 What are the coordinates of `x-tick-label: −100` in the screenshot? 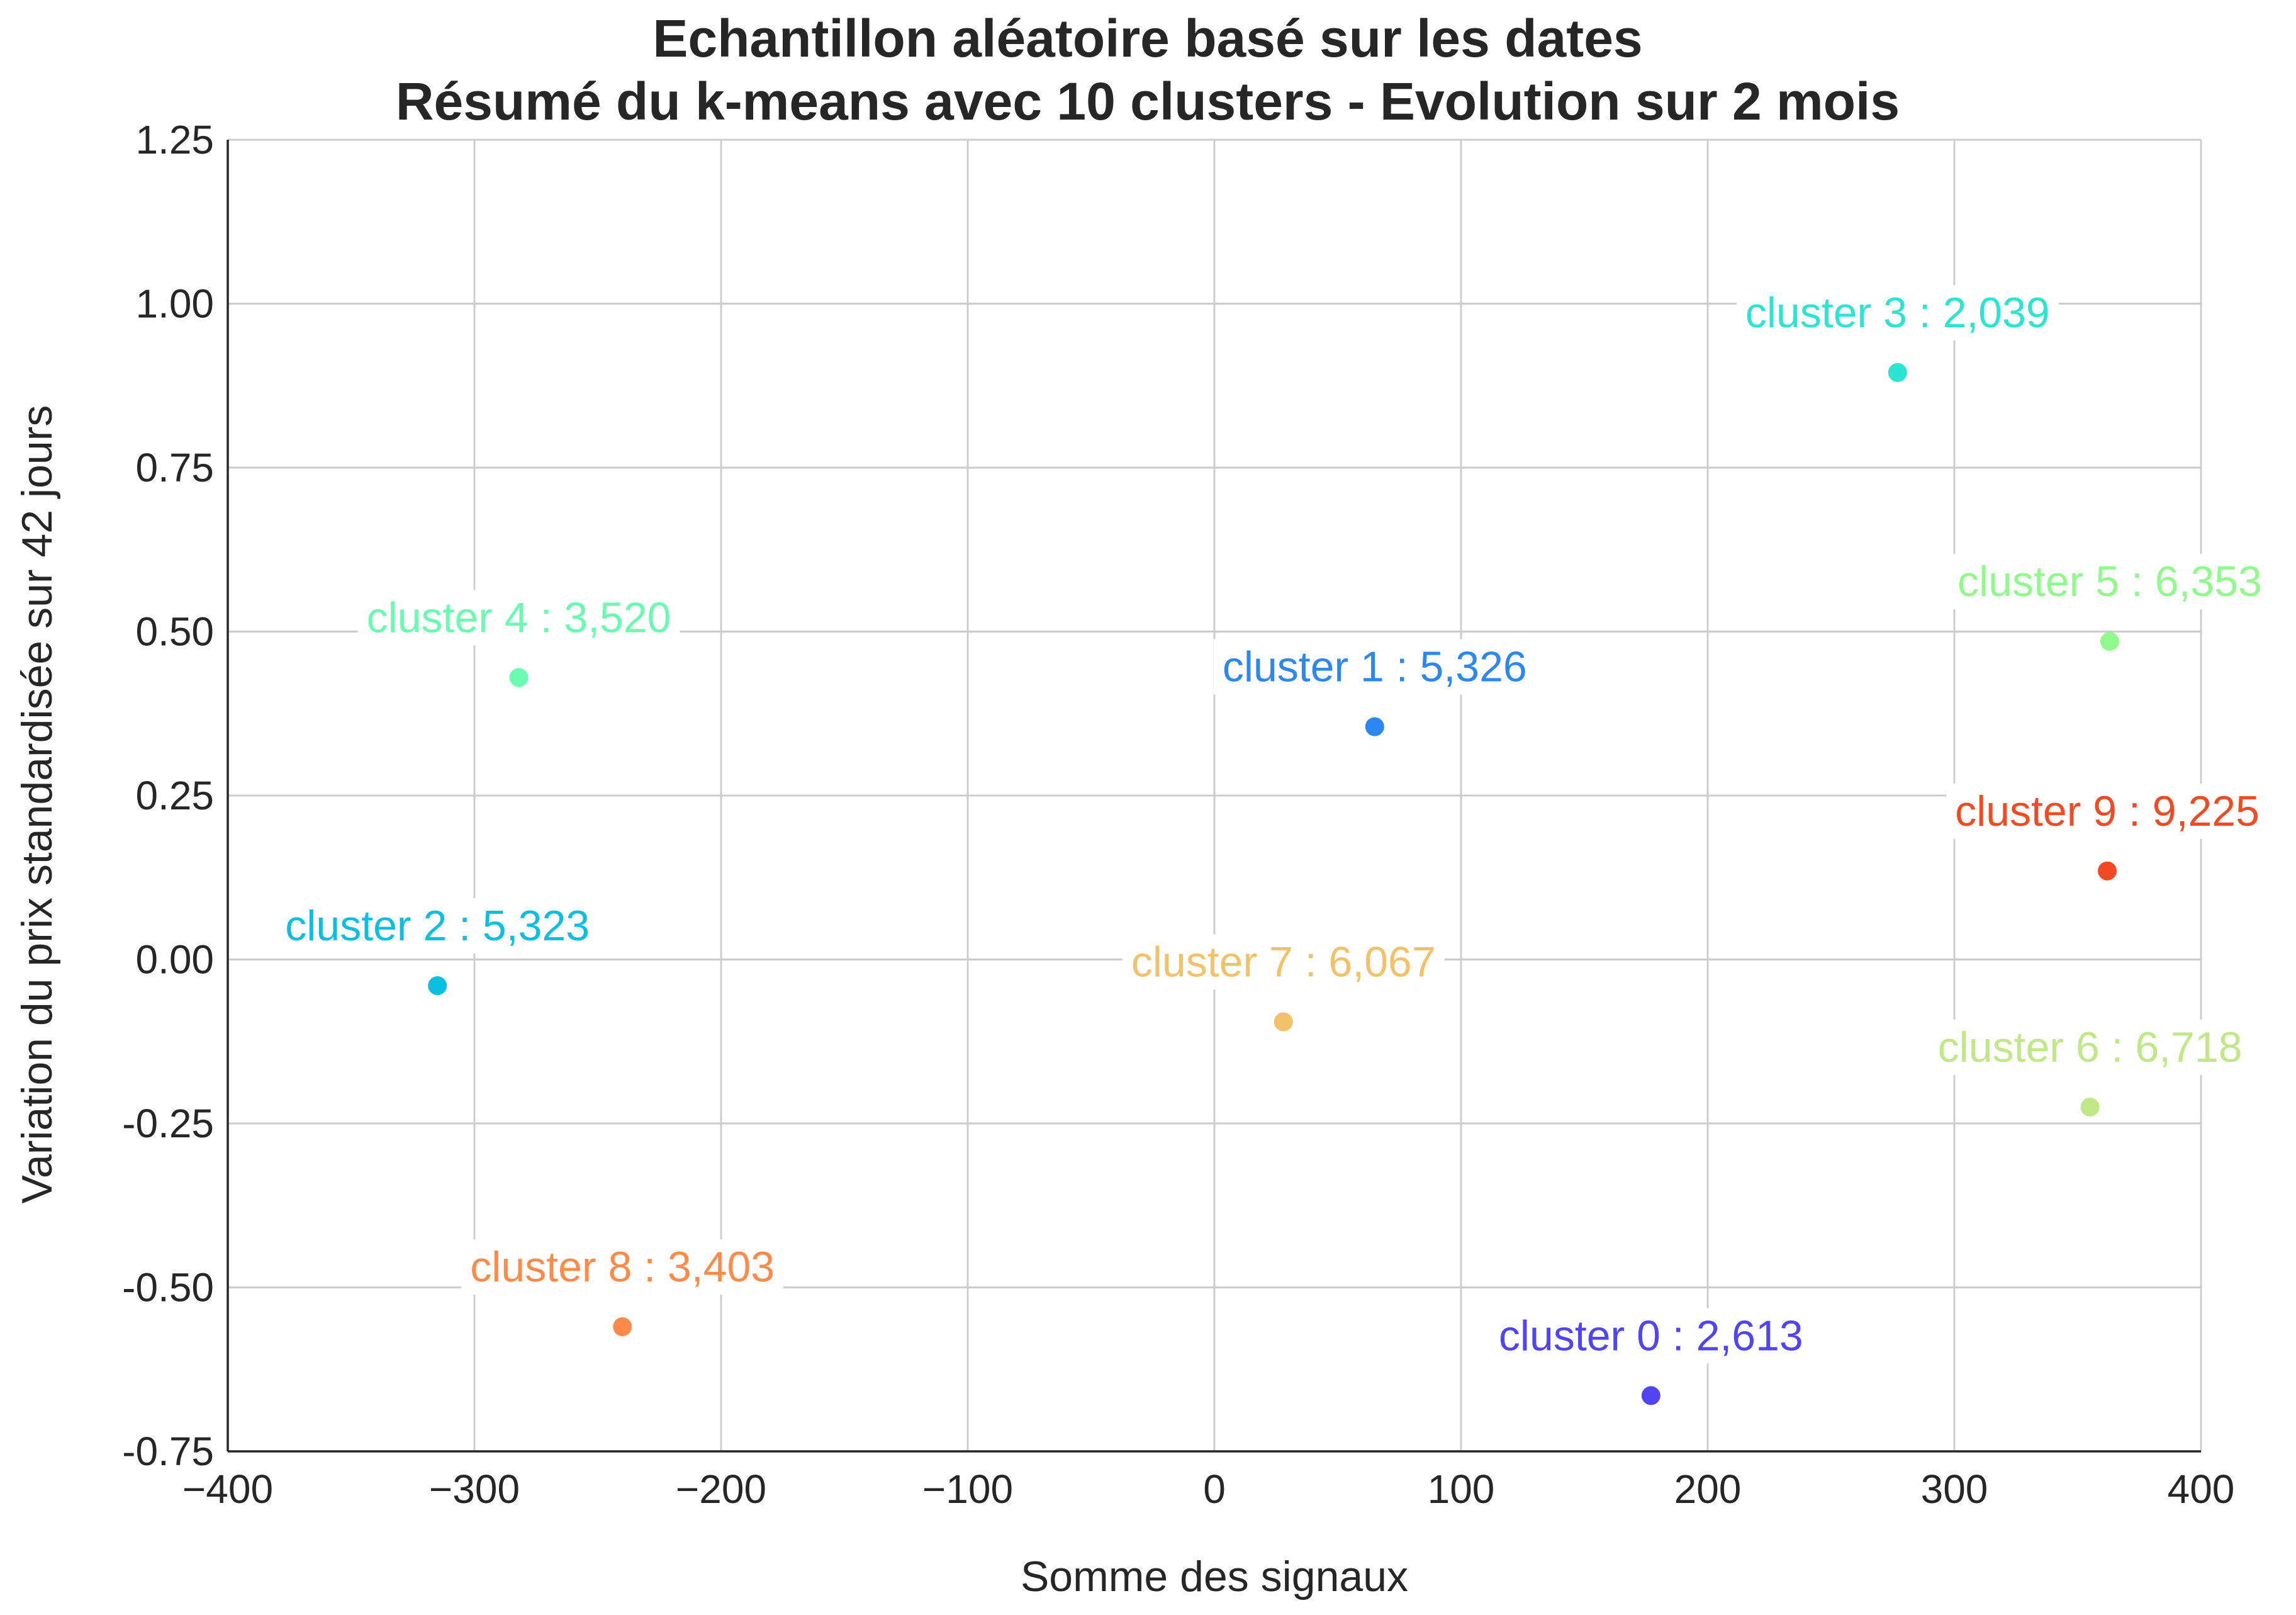 It's located at (967, 1489).